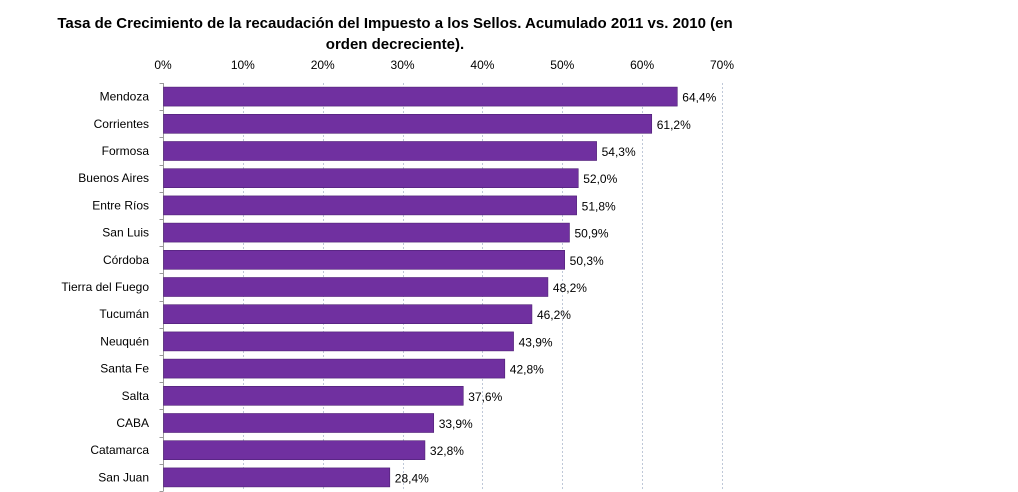  I want to click on category-label: Neuquén, so click(124, 341).